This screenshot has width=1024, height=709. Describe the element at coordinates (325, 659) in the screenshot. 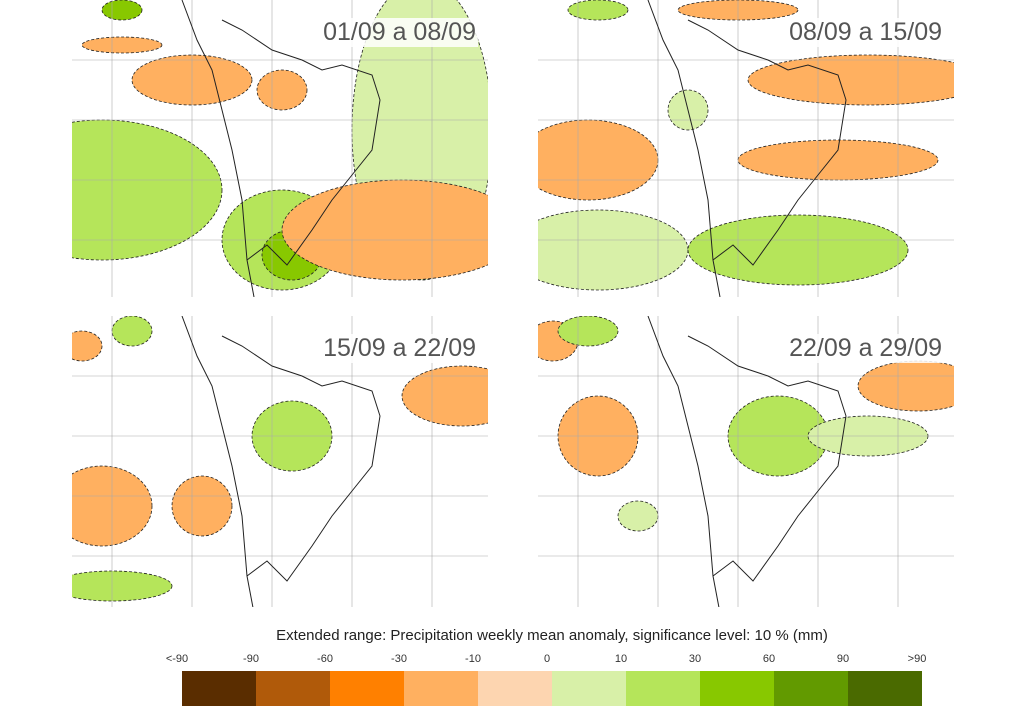

I see `legend-tick: -60` at that location.